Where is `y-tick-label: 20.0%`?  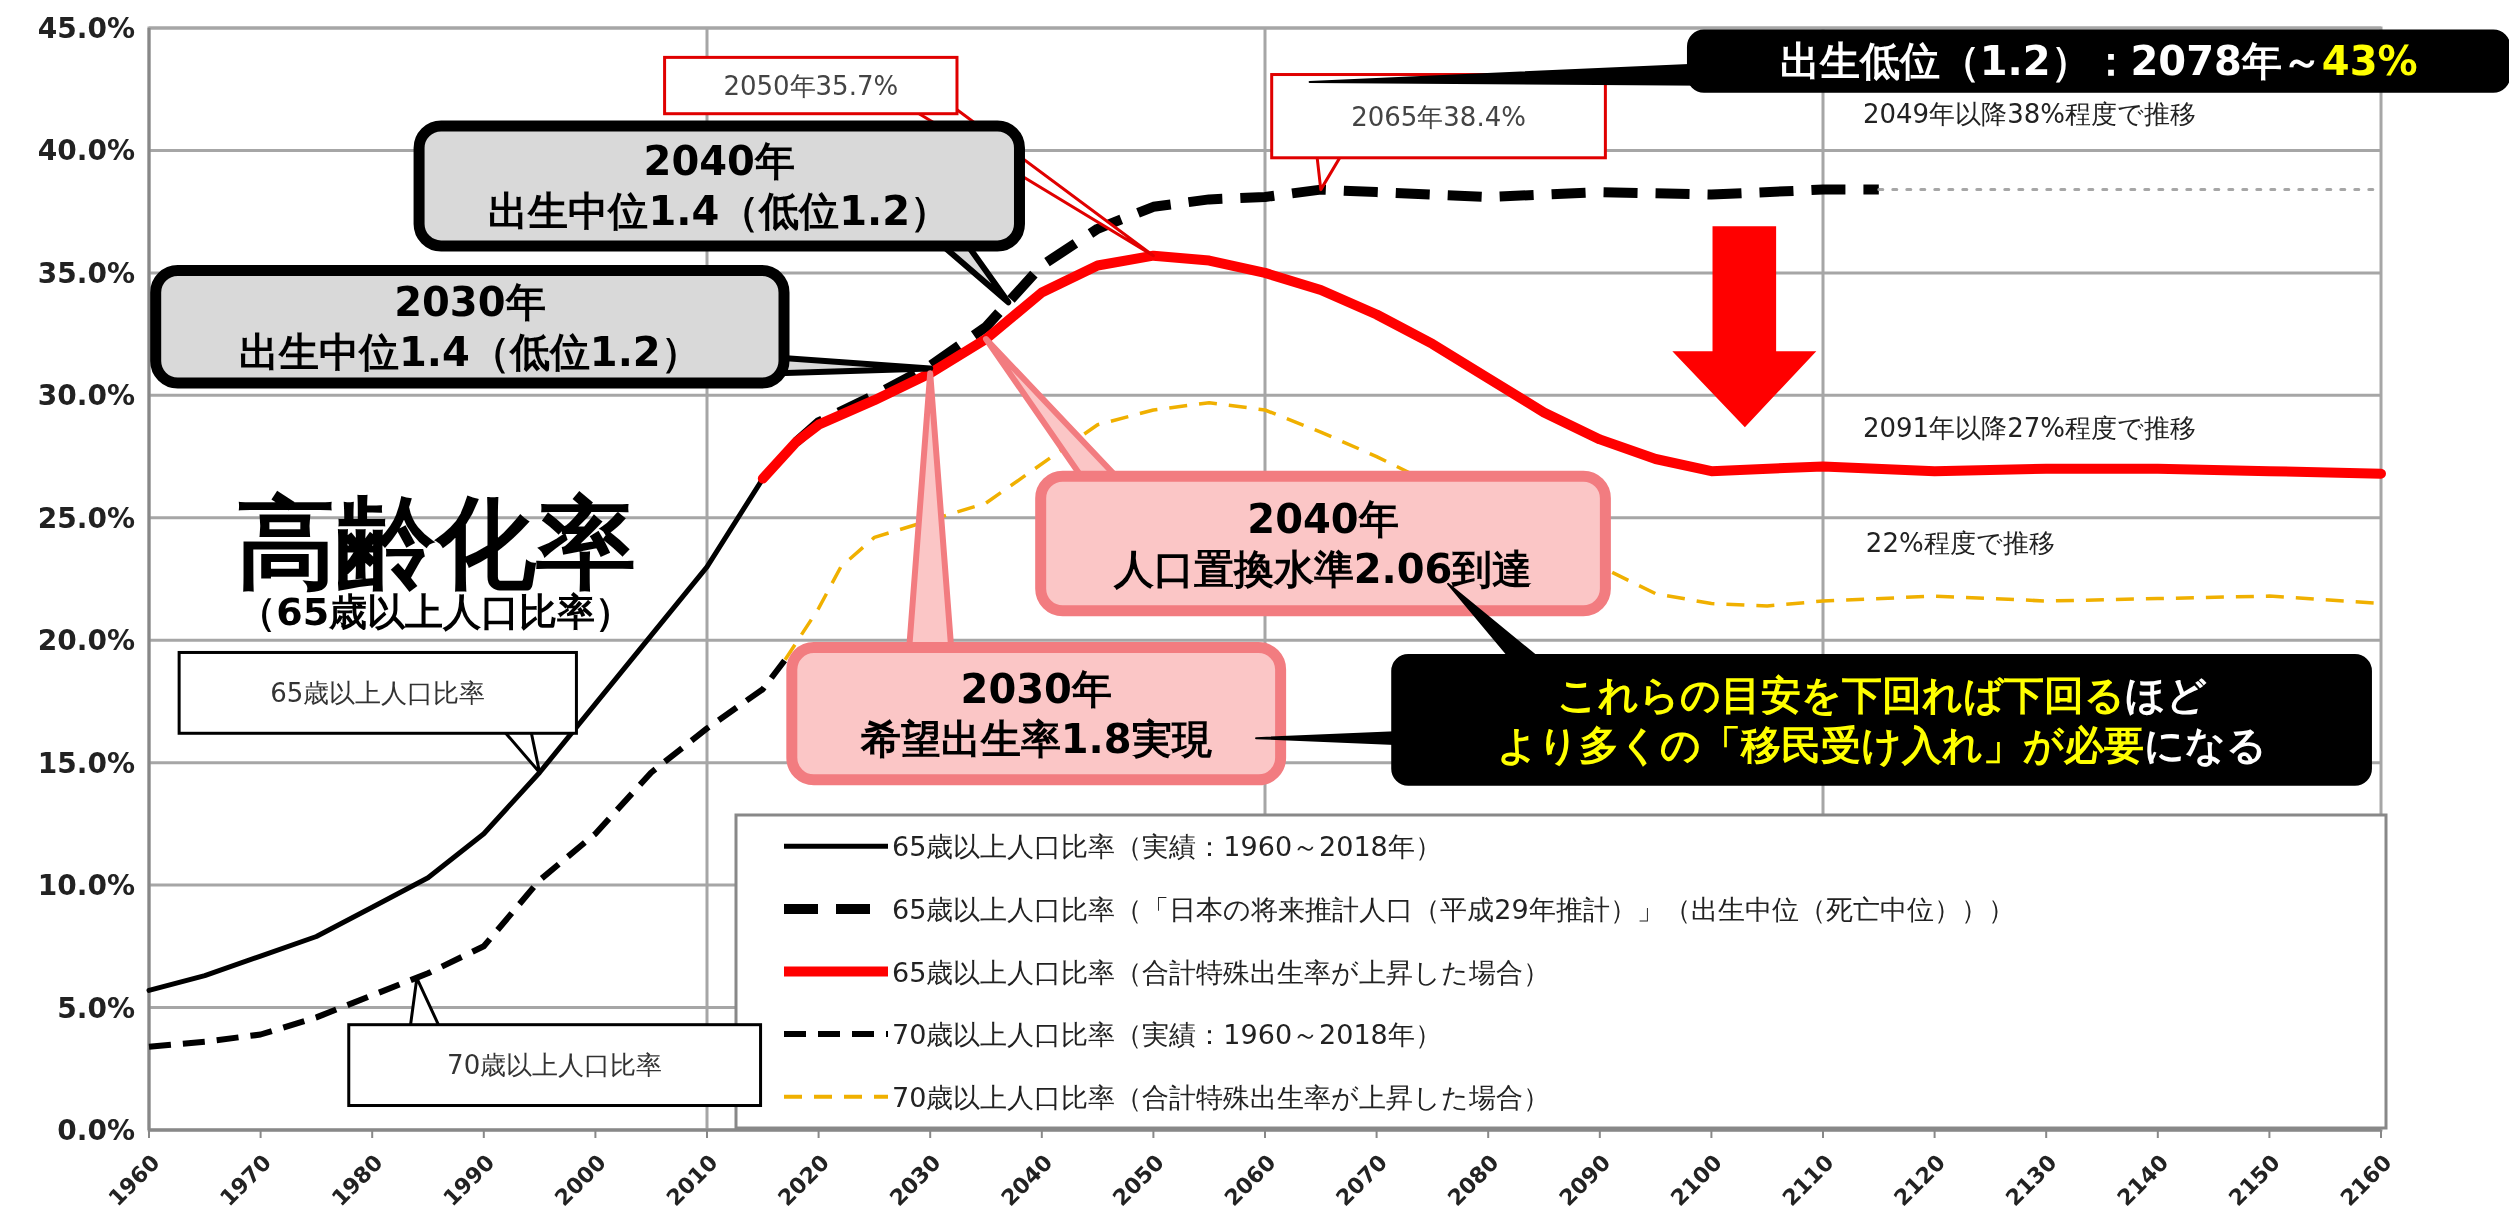
y-tick-label: 20.0% is located at coordinates (86, 641).